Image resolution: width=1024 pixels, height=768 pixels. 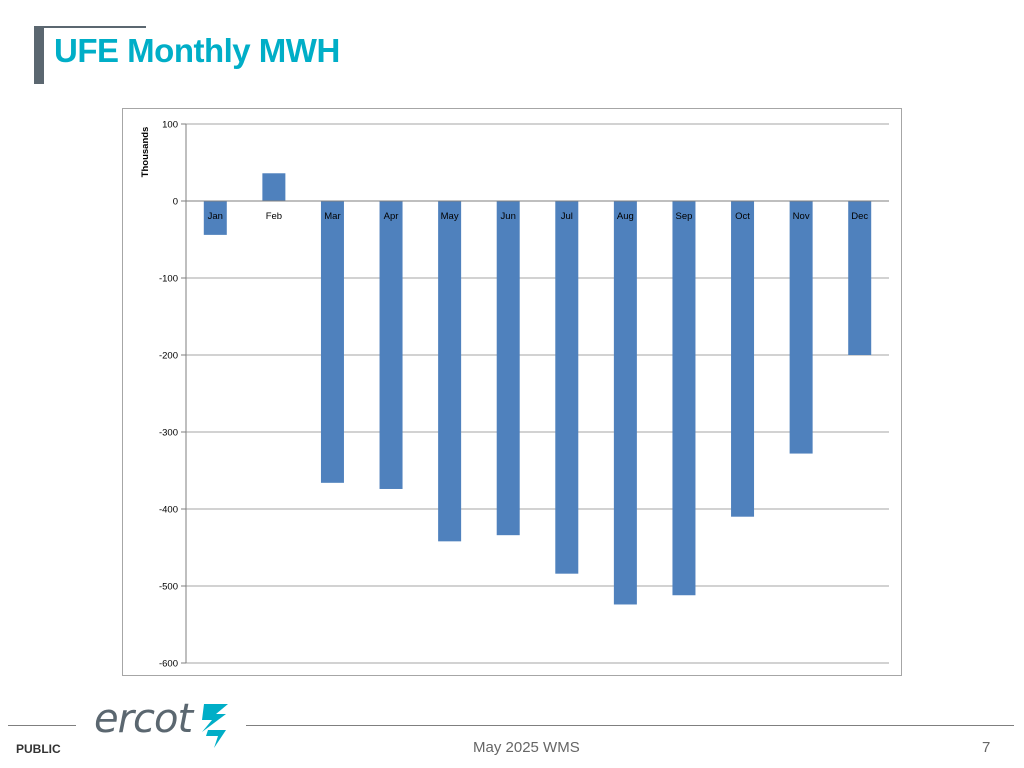 What do you see at coordinates (274, 216) in the screenshot?
I see `x-tick-label: Feb` at bounding box center [274, 216].